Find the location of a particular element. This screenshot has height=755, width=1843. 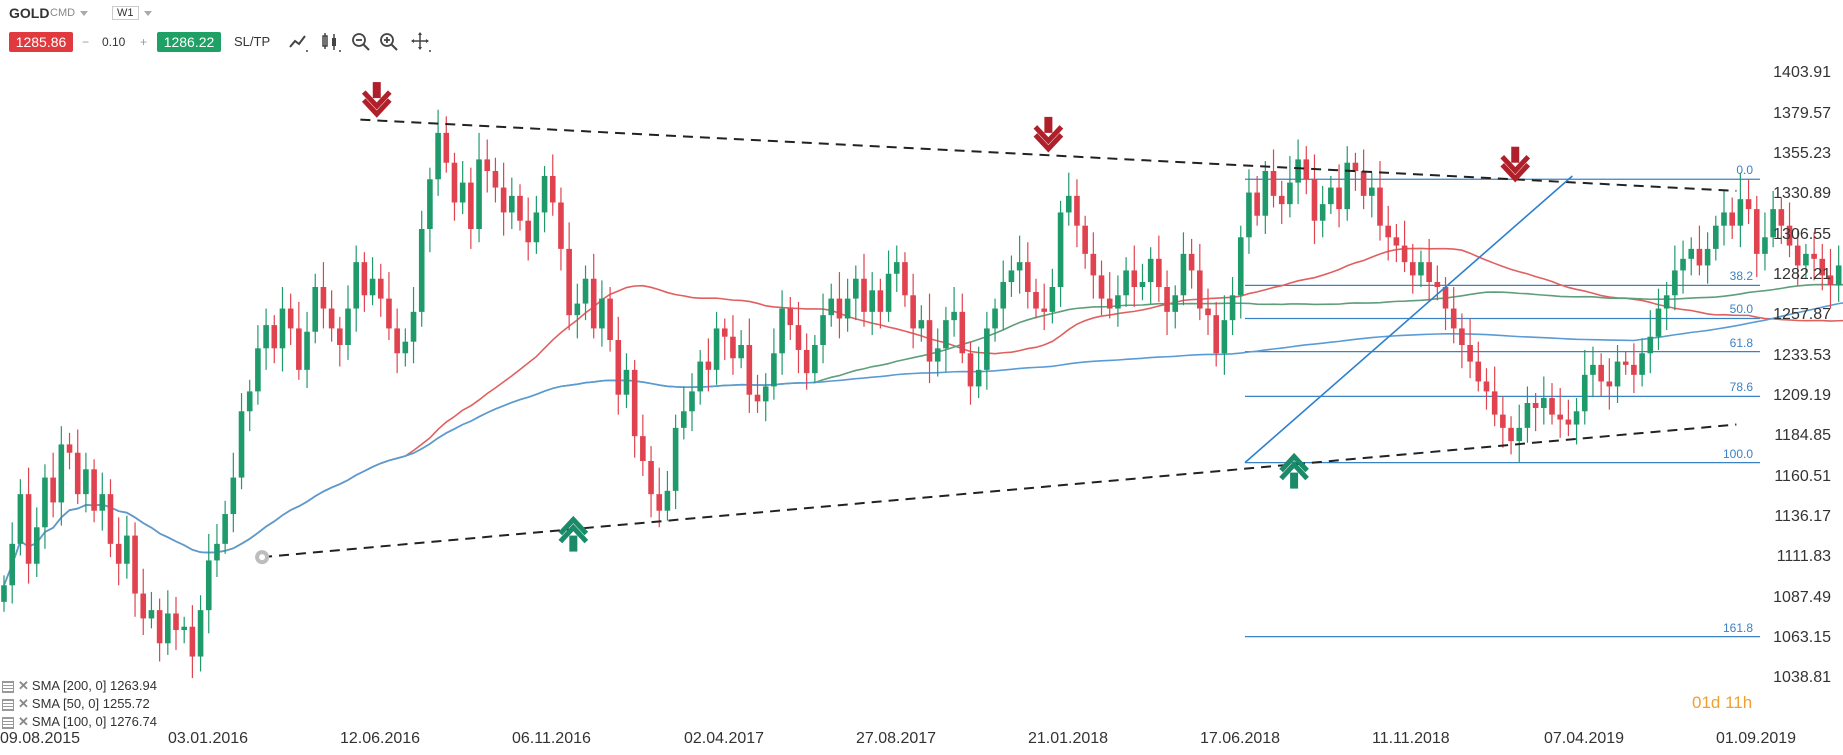

date-tick-label: 21.01.2018 is located at coordinates (1068, 738).